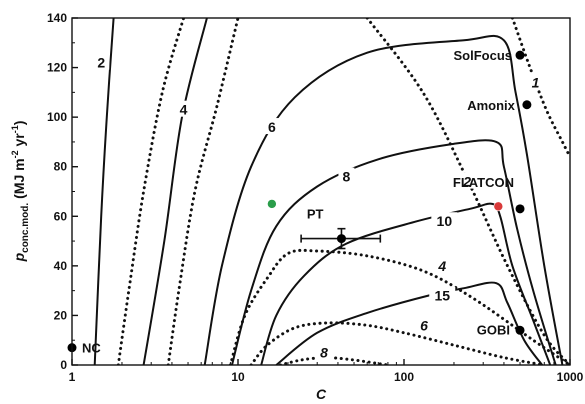 The height and width of the screenshot is (404, 585). I want to click on y-axis-title-mid: yr, so click(19, 142).